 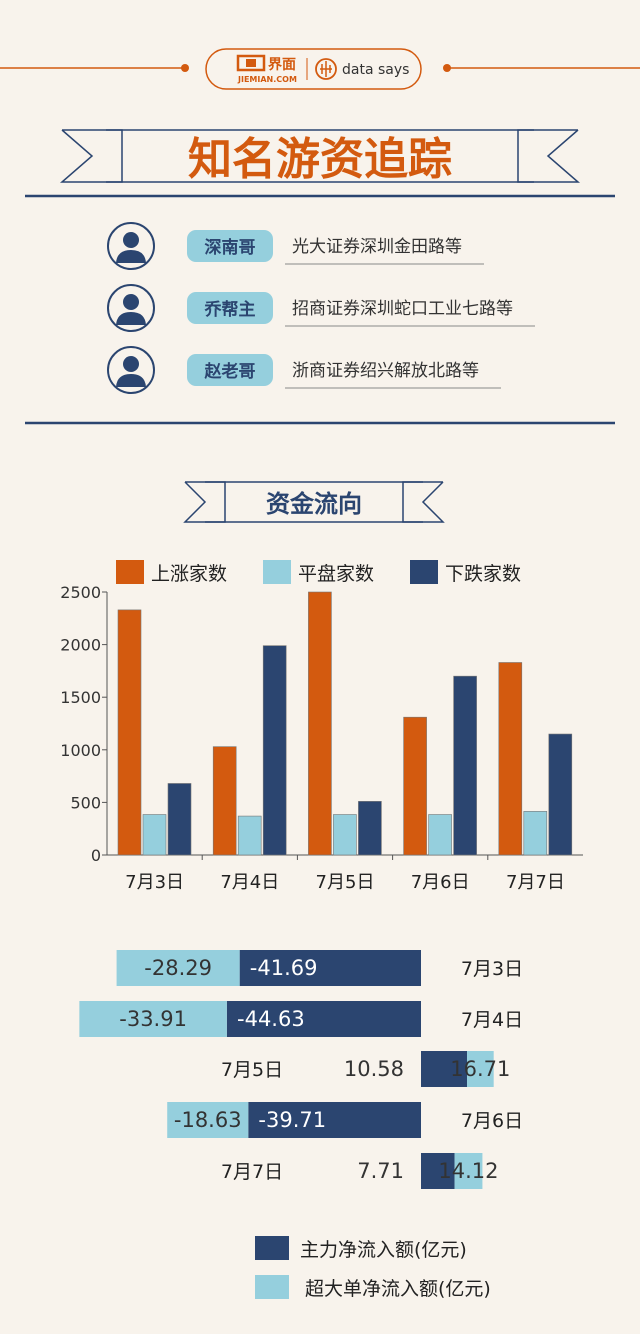 I want to click on trader-name: 深南哥, so click(x=230, y=247).